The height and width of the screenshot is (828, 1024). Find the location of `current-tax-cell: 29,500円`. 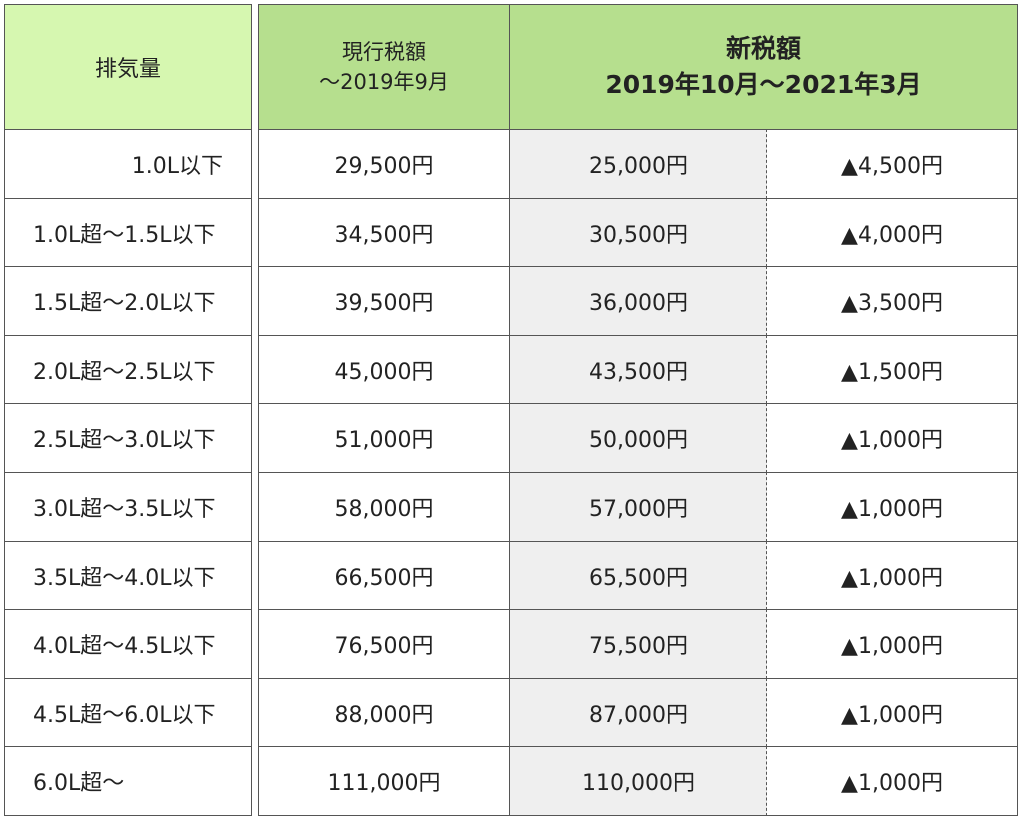

current-tax-cell: 29,500円 is located at coordinates (384, 164).